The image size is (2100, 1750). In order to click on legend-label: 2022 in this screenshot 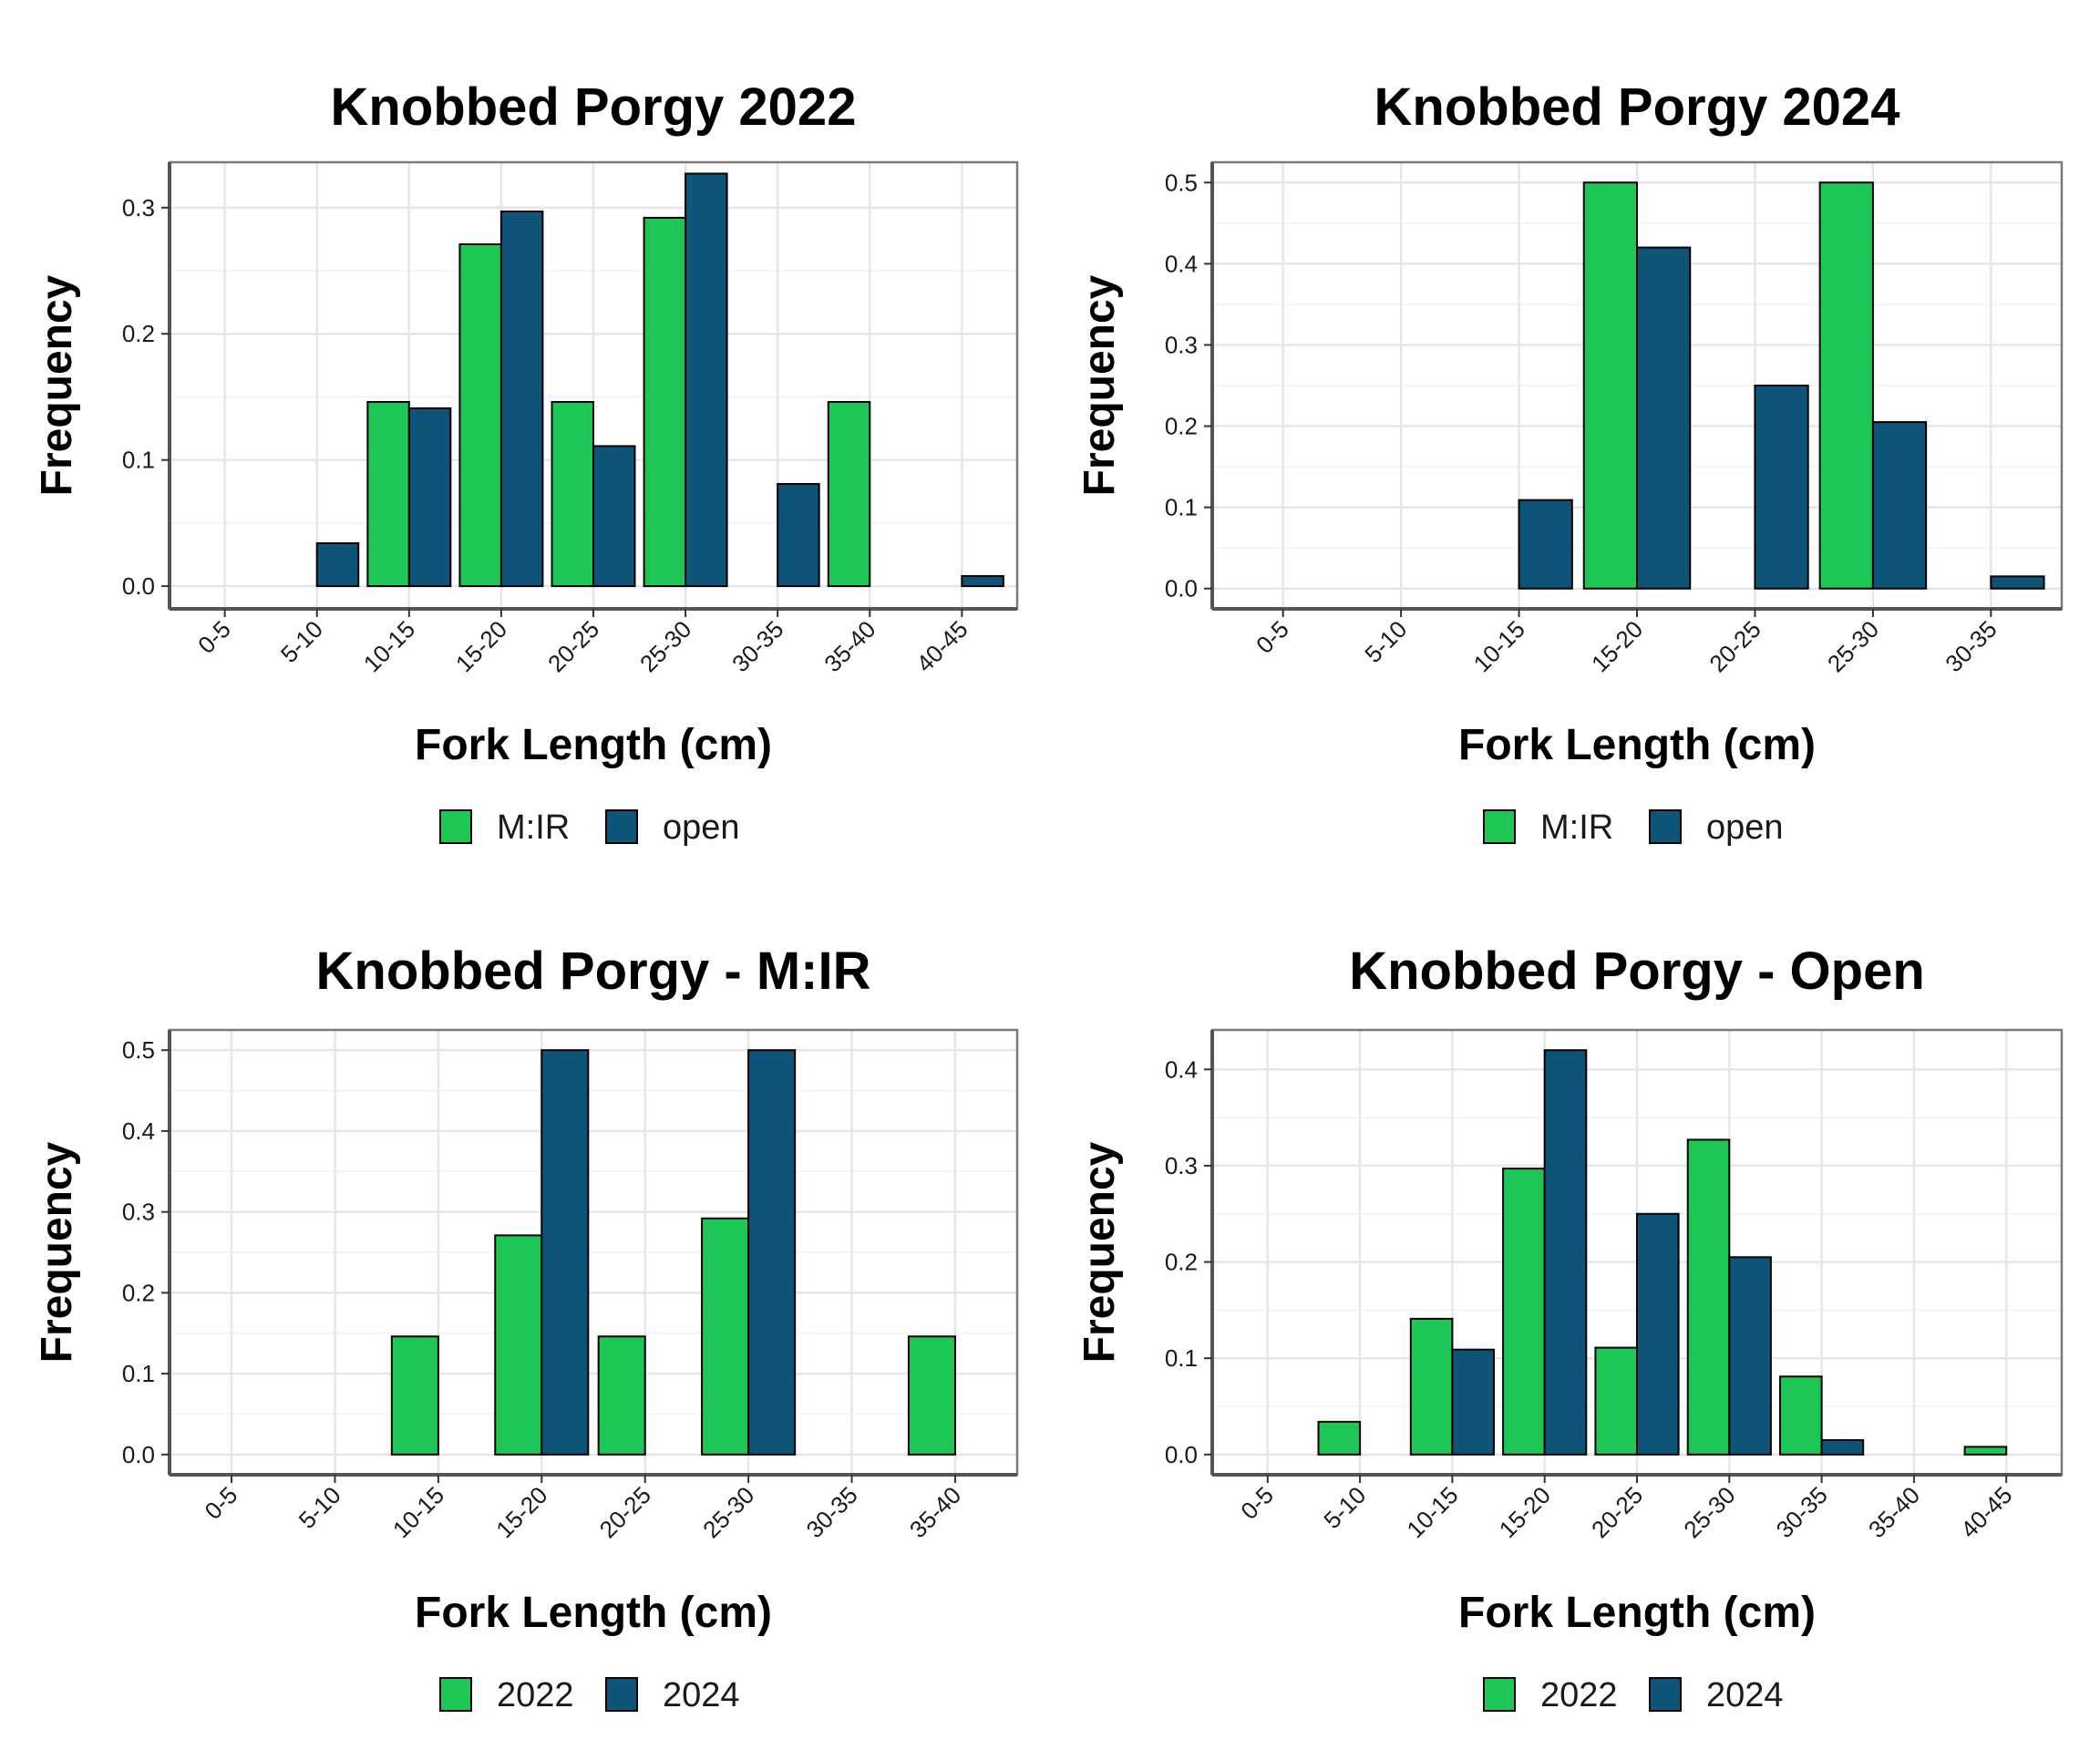, I will do `click(1579, 1695)`.